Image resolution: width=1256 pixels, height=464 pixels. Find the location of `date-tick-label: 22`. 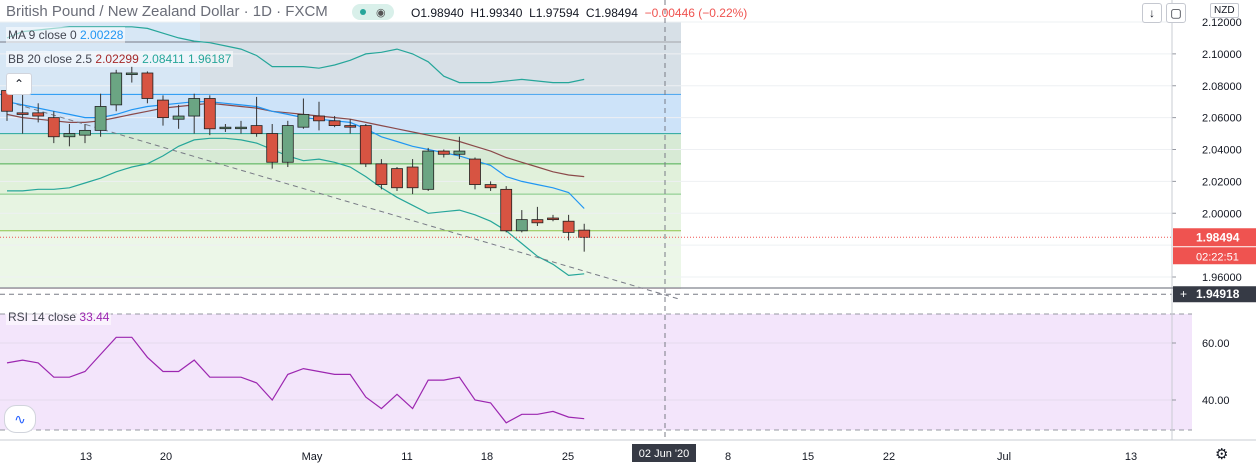

date-tick-label: 22 is located at coordinates (889, 457).